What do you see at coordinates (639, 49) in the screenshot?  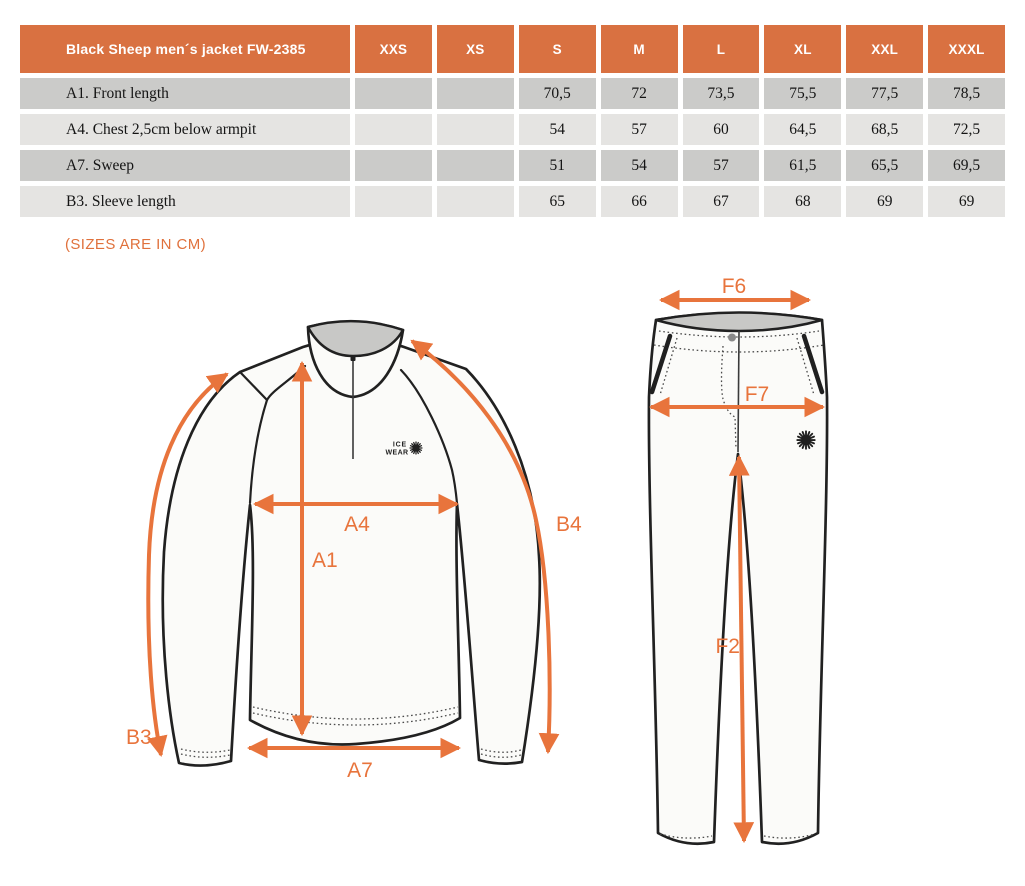 I see `column-header-m: M` at bounding box center [639, 49].